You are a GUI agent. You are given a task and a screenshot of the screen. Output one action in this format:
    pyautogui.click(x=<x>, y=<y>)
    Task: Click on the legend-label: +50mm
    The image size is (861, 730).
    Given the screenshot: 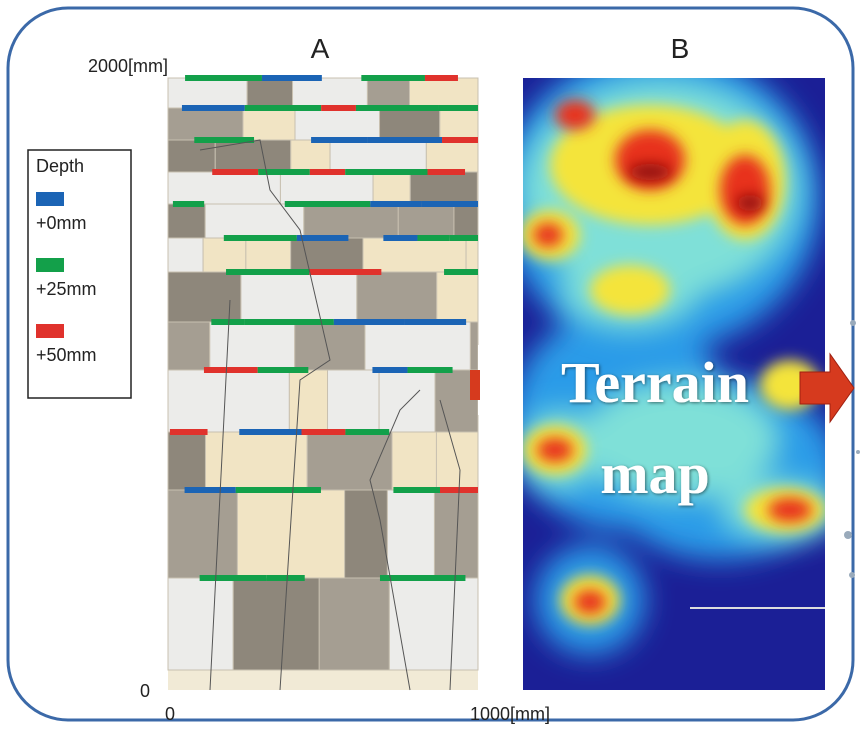 What is the action you would take?
    pyautogui.click(x=66, y=355)
    